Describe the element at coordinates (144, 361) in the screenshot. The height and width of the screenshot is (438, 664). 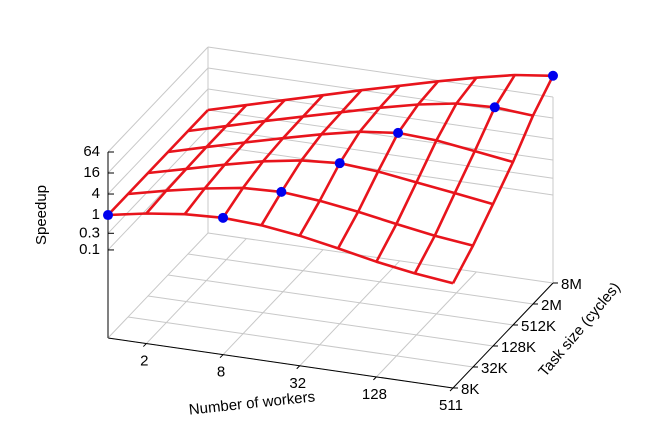
I see `x-tick-label: 2` at that location.